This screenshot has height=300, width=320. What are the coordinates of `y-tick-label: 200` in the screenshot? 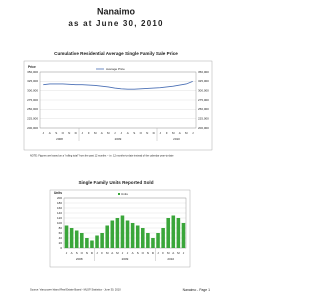 It's located at (59, 198).